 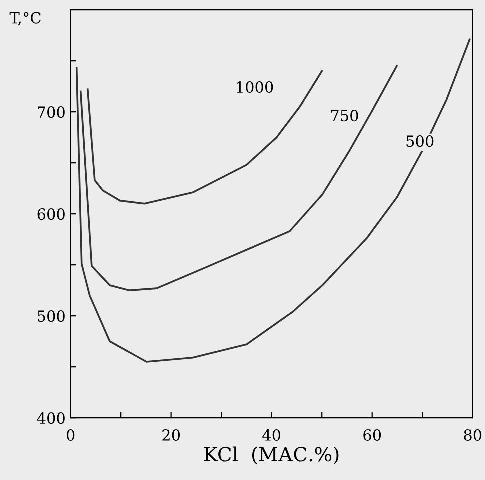 I want to click on y-tick-label: 700, so click(x=51, y=112).